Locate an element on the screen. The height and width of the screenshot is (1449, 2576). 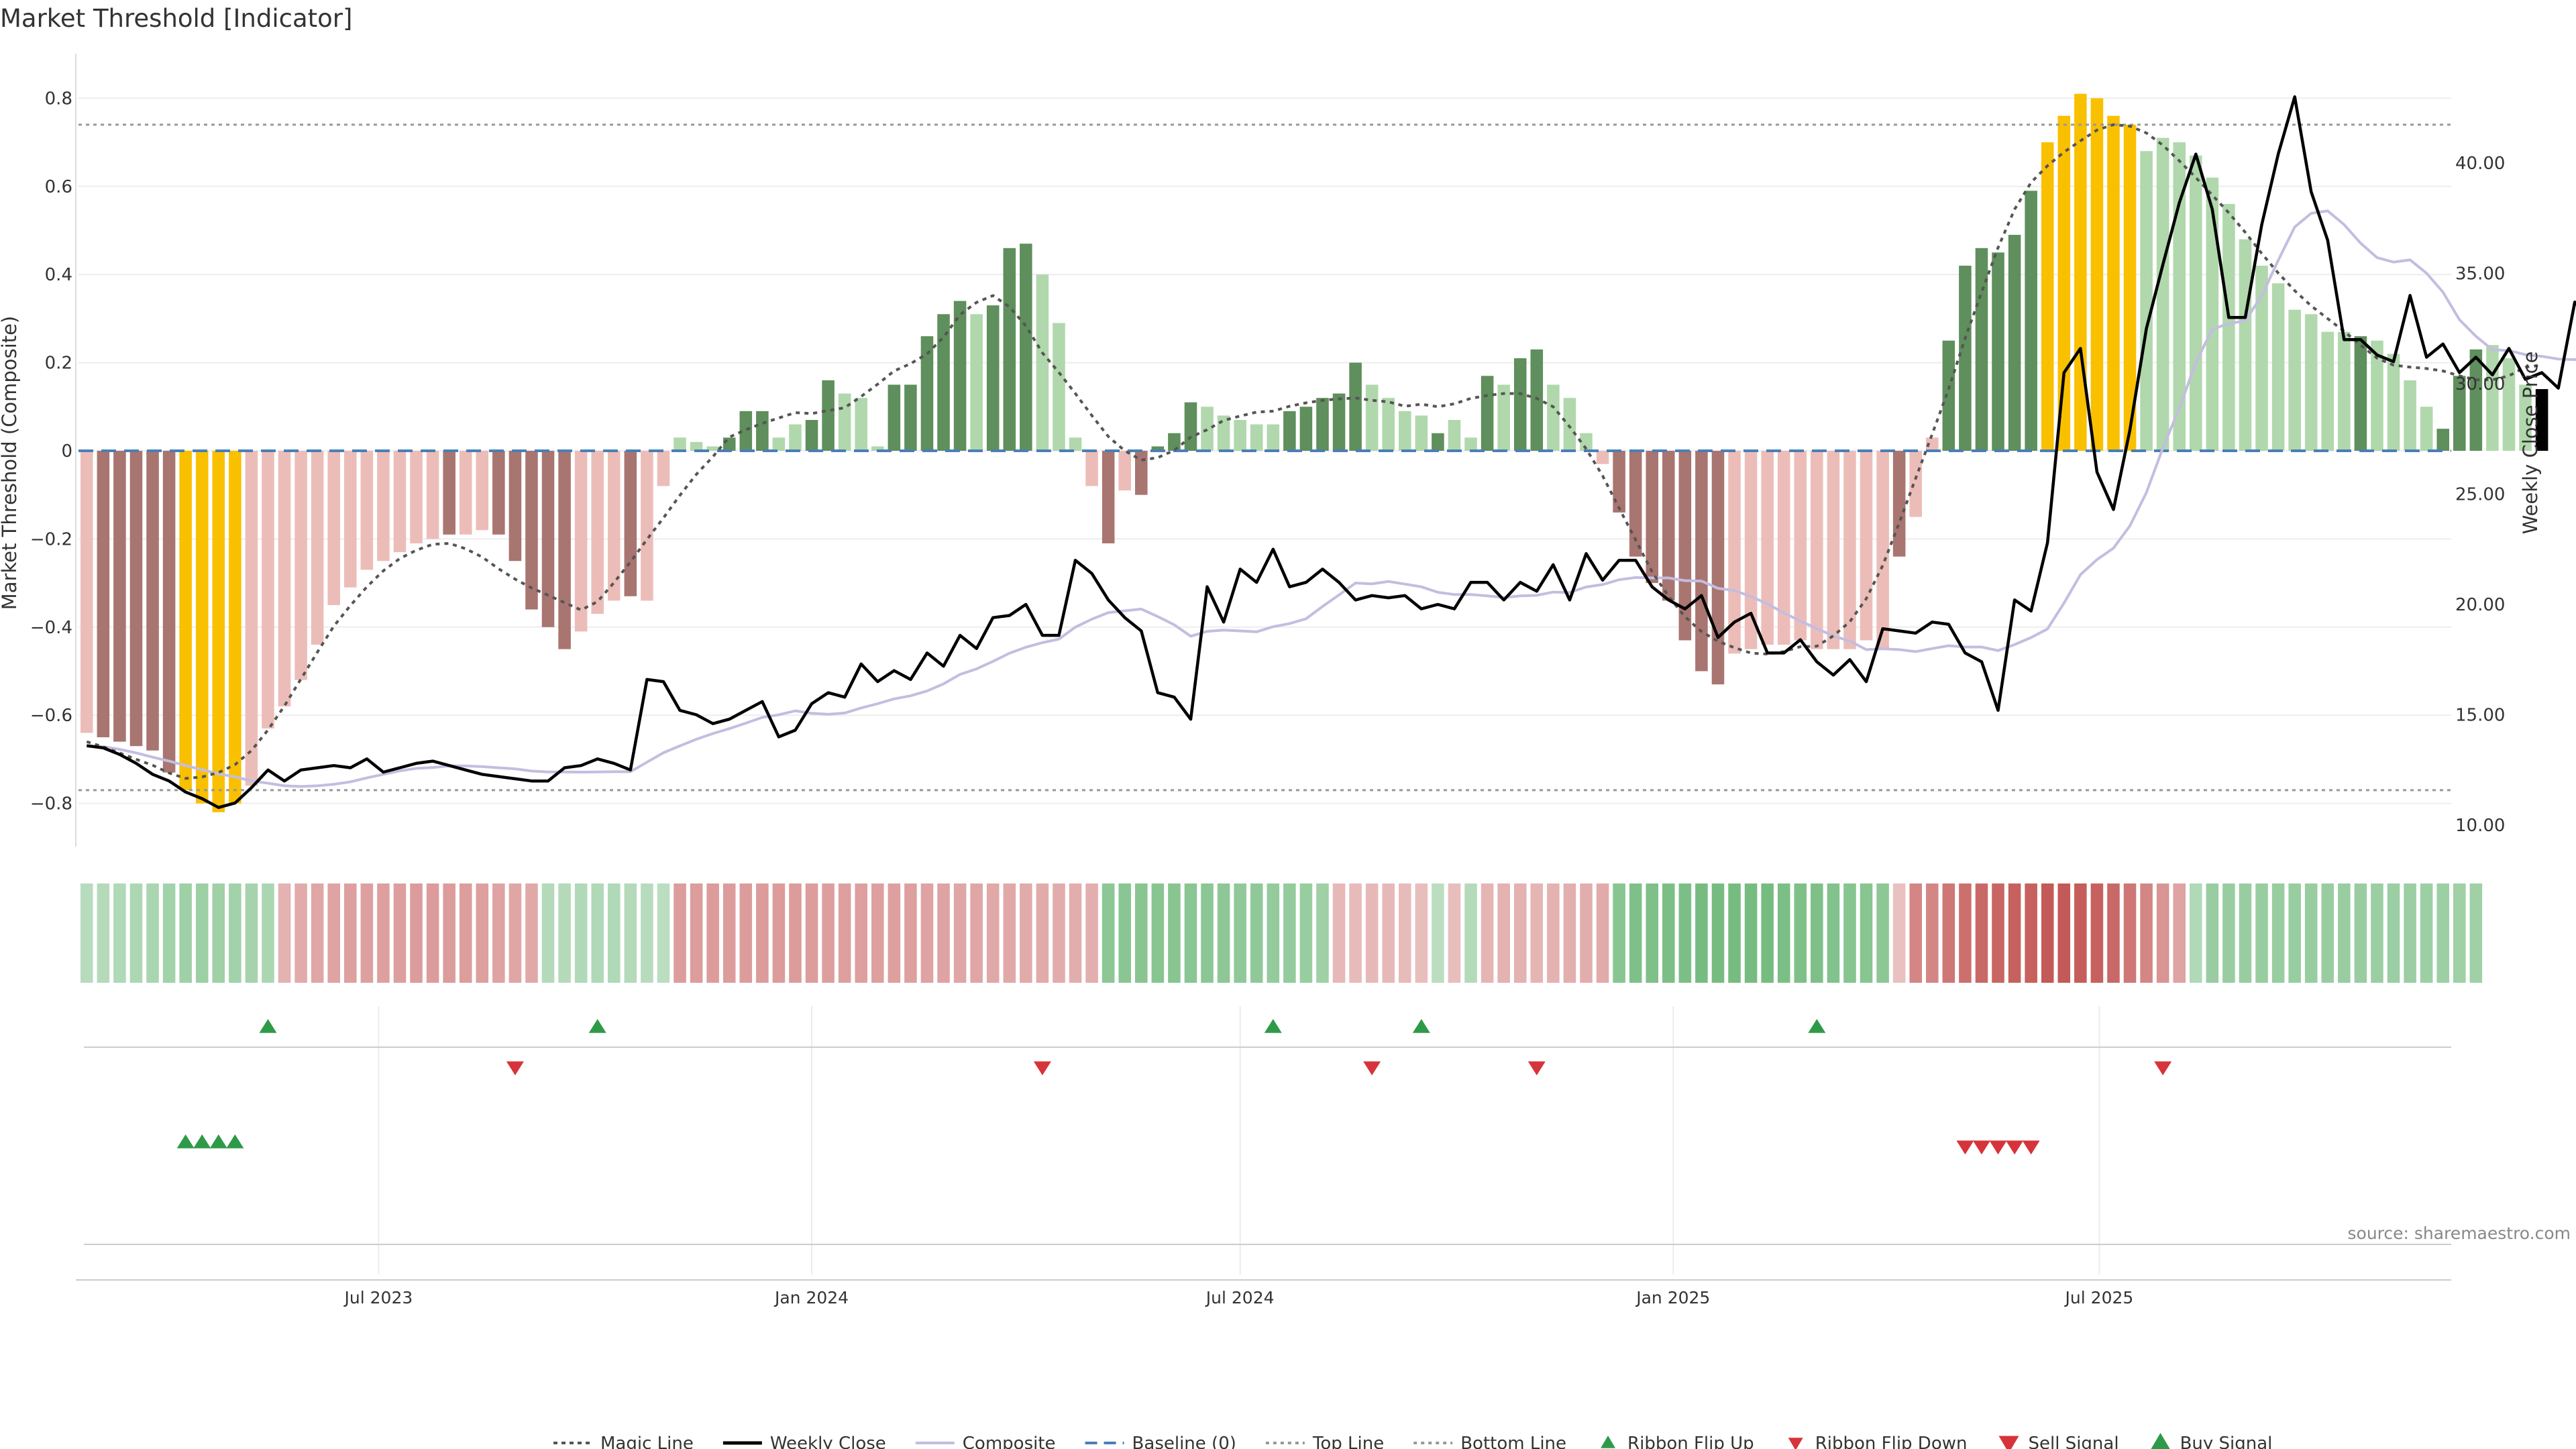
y2-tick-label: 25.00 is located at coordinates (2480, 495).